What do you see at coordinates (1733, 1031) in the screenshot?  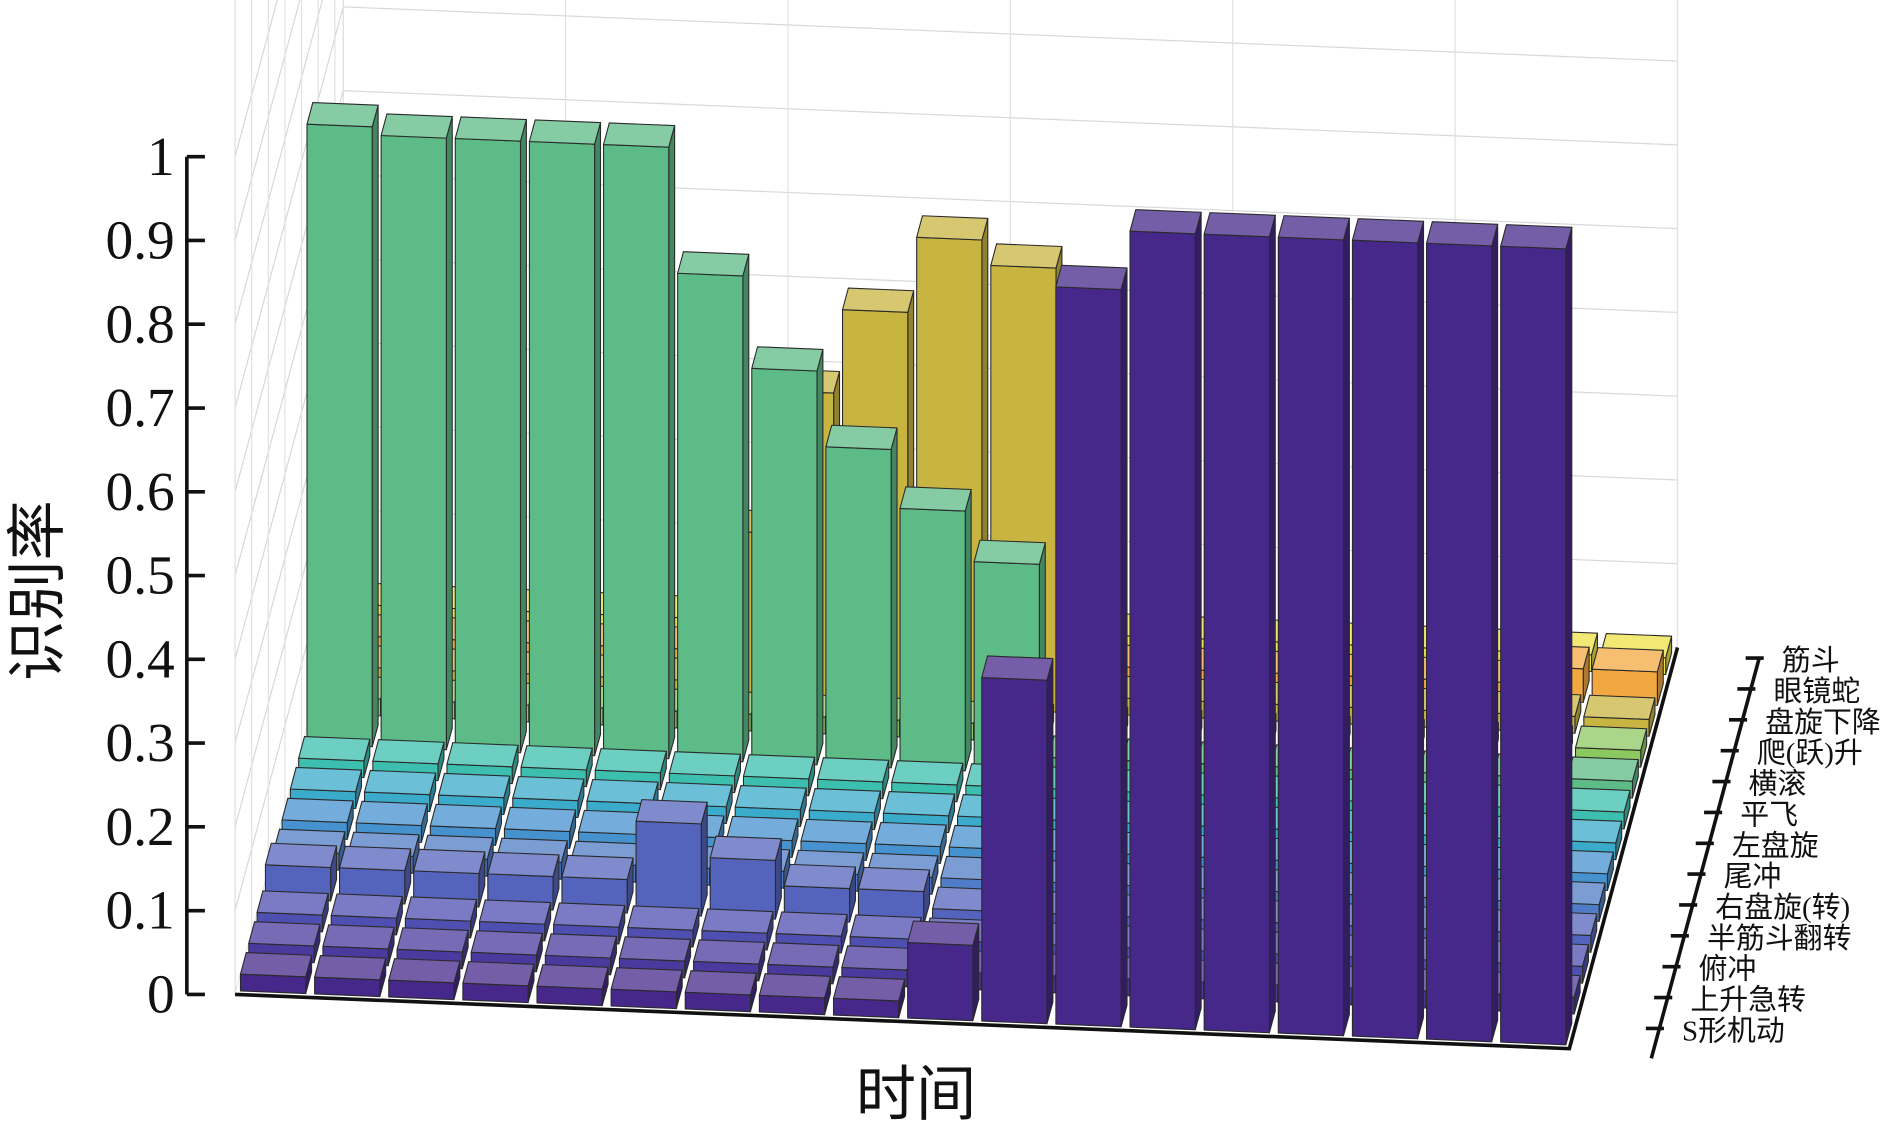 I see `category-label: S形机动` at bounding box center [1733, 1031].